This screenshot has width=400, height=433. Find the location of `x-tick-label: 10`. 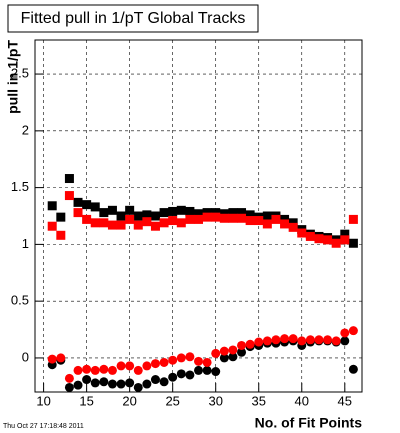

x-tick-label: 10 is located at coordinates (43, 400).